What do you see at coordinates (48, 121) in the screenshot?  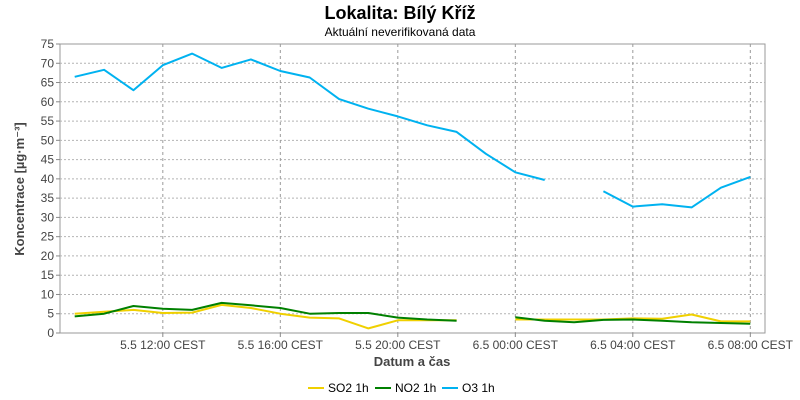 I see `y-tick-label: 55` at bounding box center [48, 121].